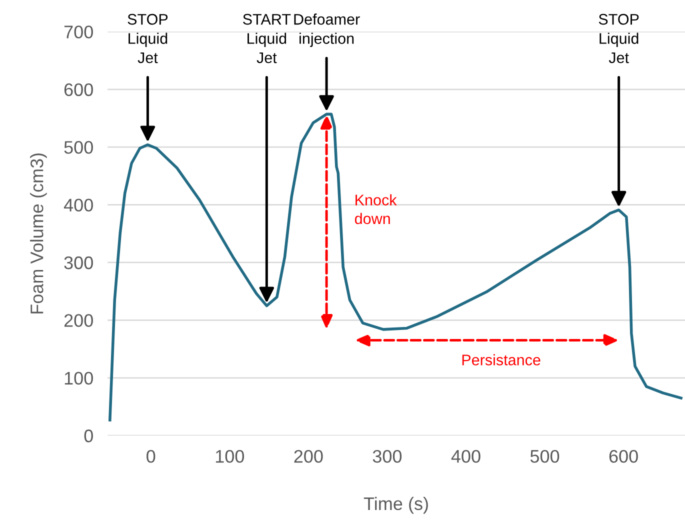 The height and width of the screenshot is (528, 685). What do you see at coordinates (387, 456) in the screenshot?
I see `x-tick-label: 300` at bounding box center [387, 456].